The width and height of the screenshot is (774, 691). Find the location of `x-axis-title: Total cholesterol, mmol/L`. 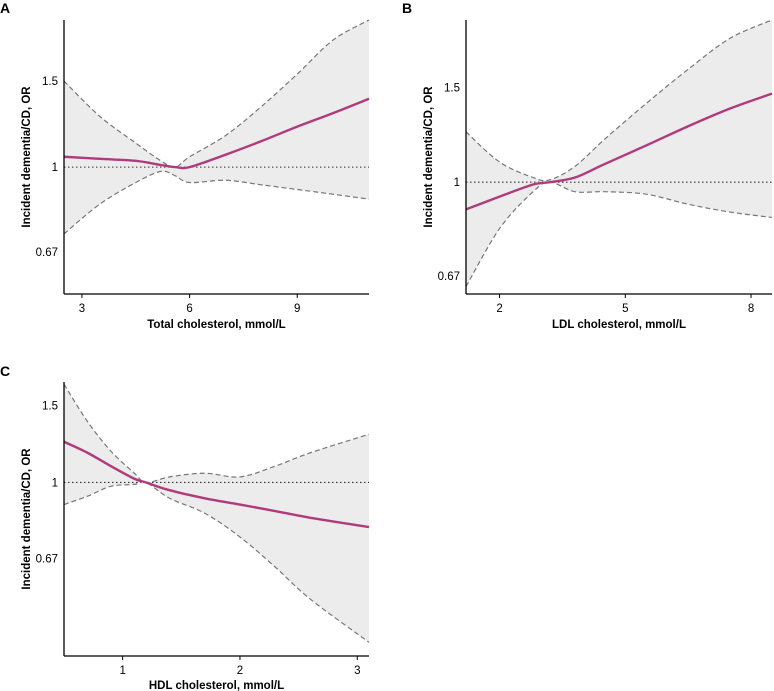

x-axis-title: Total cholesterol, mmol/L is located at coordinates (216, 325).